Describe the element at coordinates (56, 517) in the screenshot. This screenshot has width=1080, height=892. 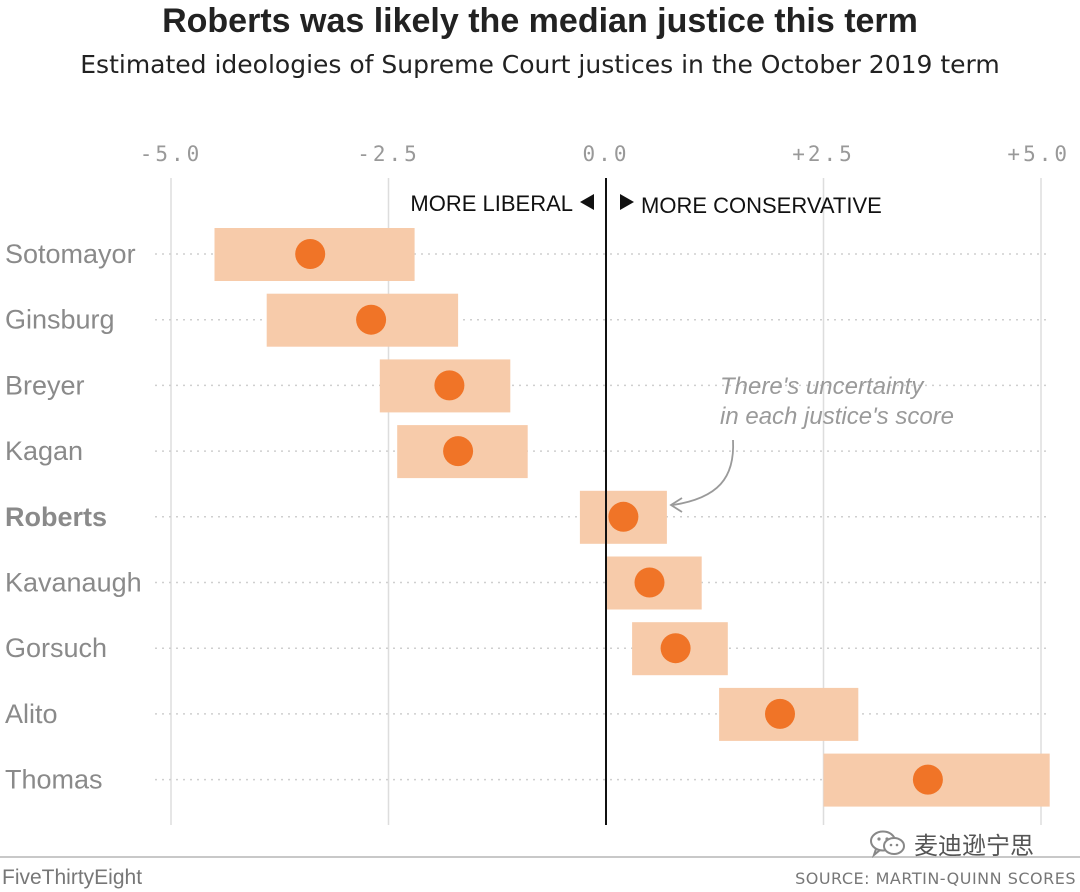
I see `justice-label: Roberts` at that location.